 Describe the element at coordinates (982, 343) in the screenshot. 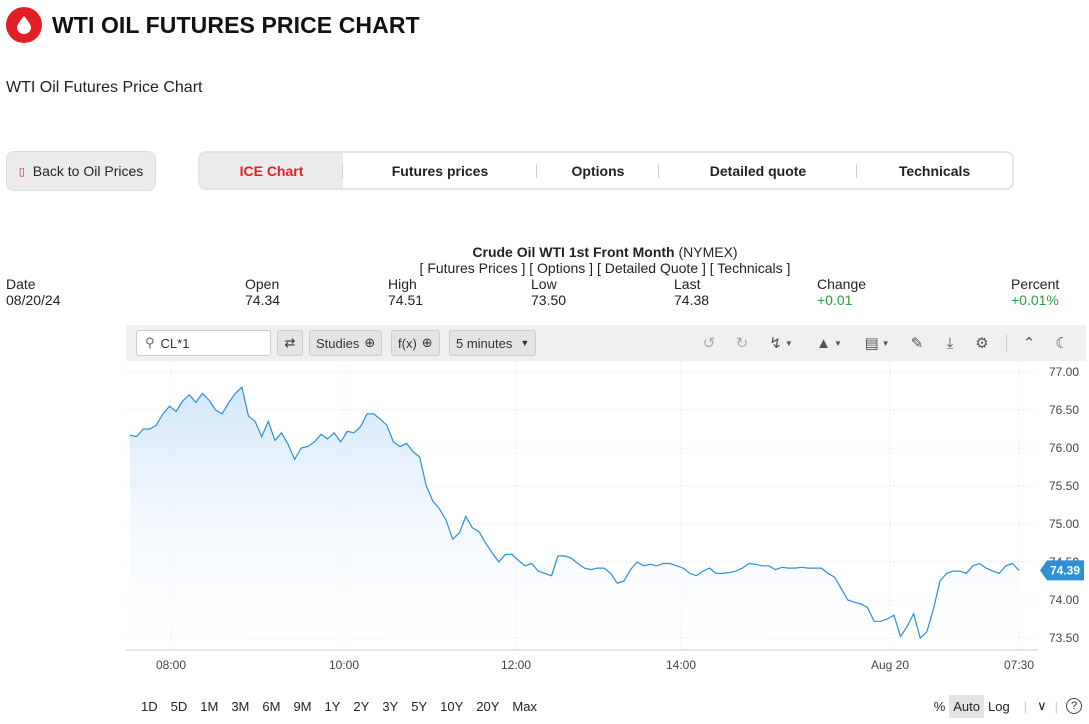

I see `gear-icon: ⚙` at that location.